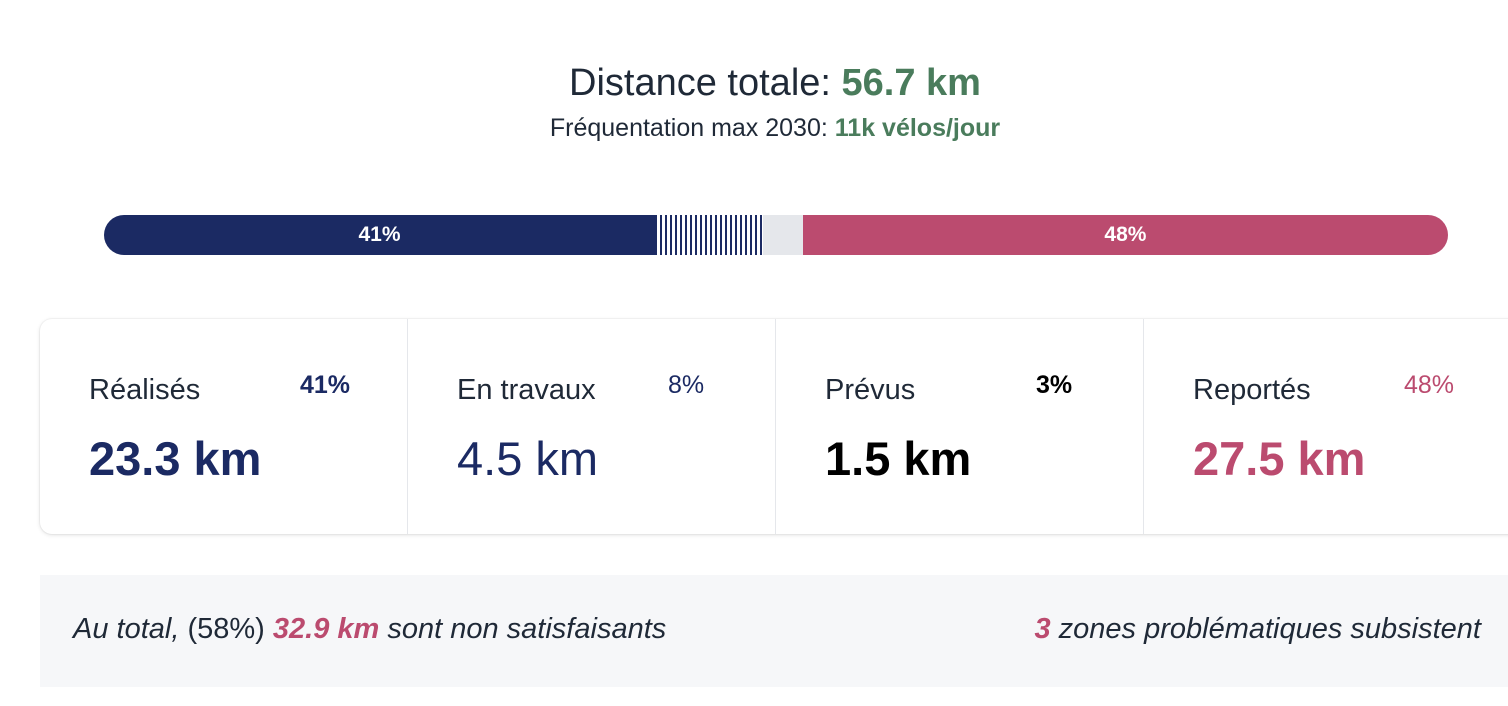 This screenshot has height=706, width=1508. I want to click on card-percent: 41%, so click(325, 385).